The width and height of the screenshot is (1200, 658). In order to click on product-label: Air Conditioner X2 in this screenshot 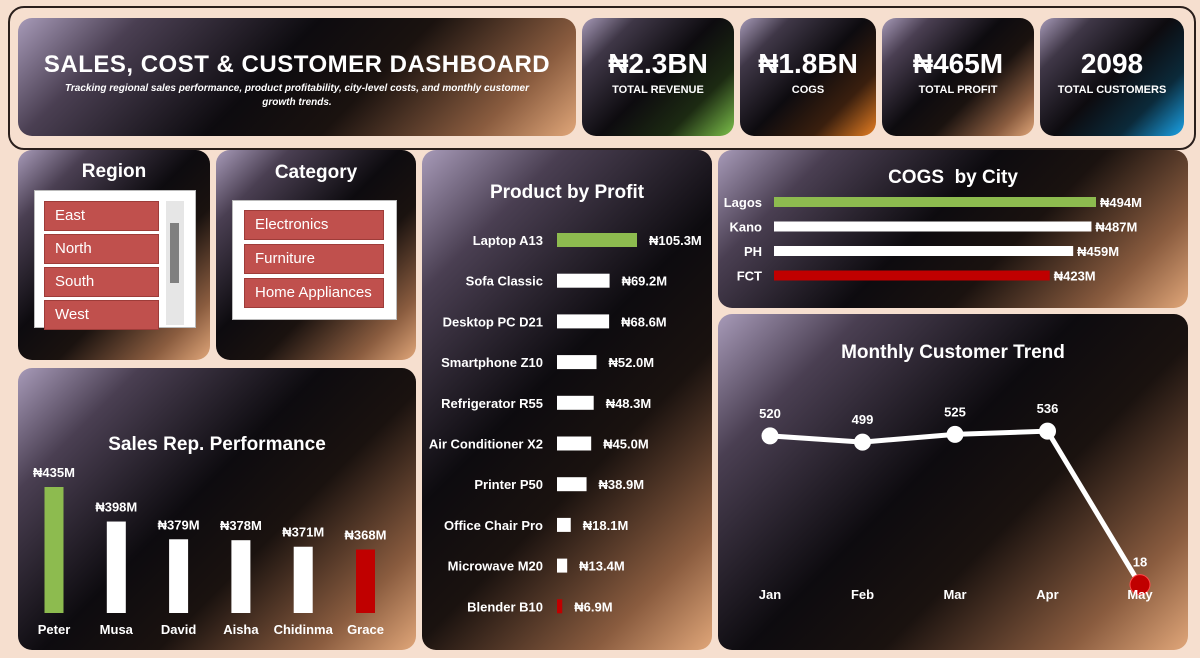, I will do `click(486, 444)`.